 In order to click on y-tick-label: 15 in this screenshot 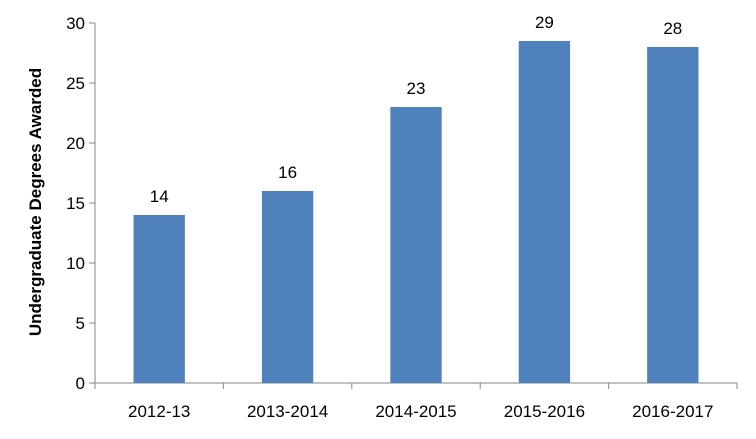, I will do `click(75, 203)`.